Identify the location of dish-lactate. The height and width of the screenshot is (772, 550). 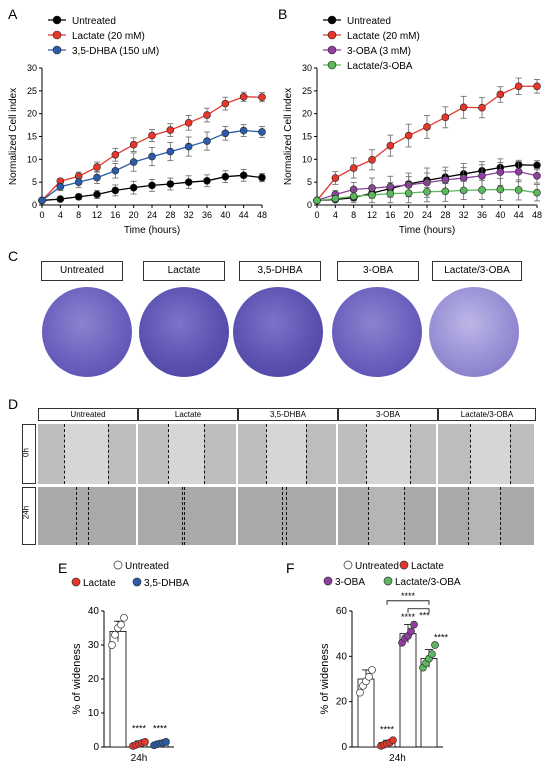
(184, 332).